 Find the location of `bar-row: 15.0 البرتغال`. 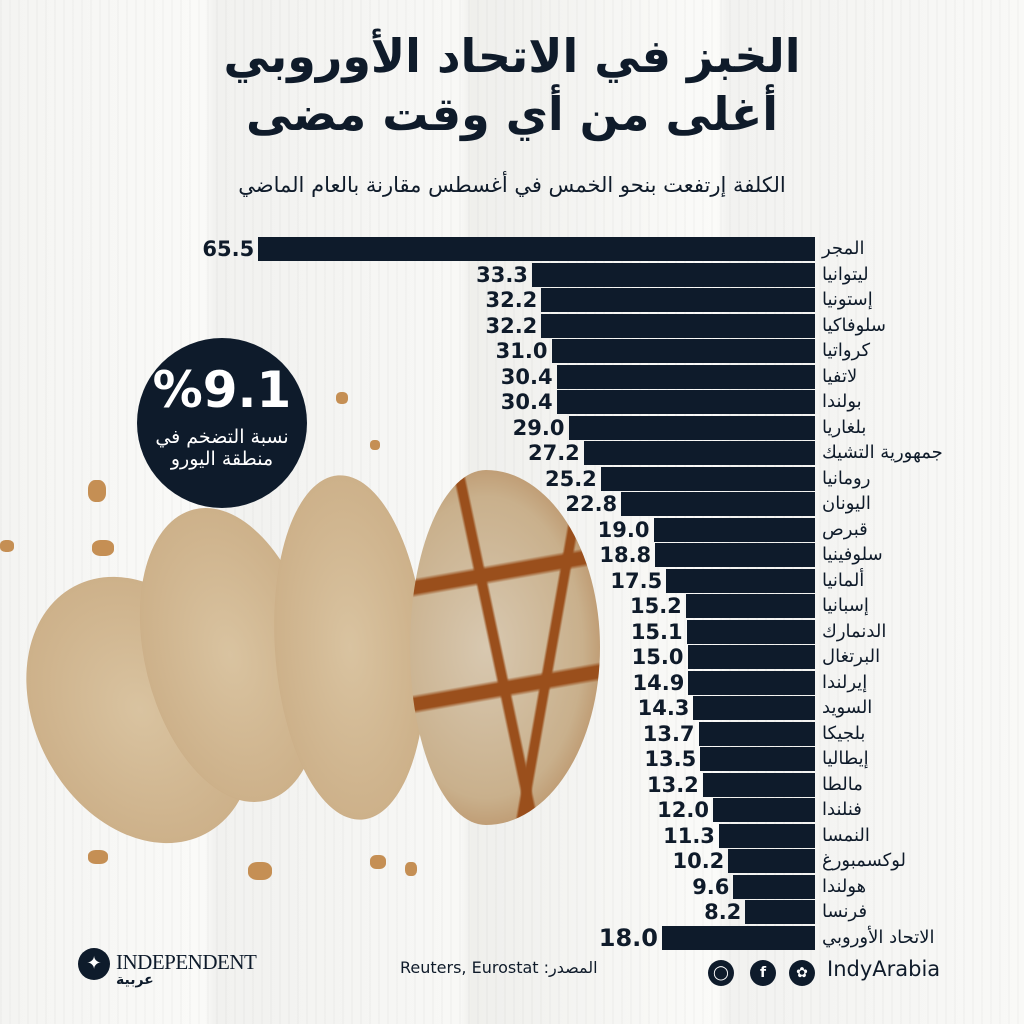

bar-row: 15.0 البرتغال is located at coordinates (512, 657).